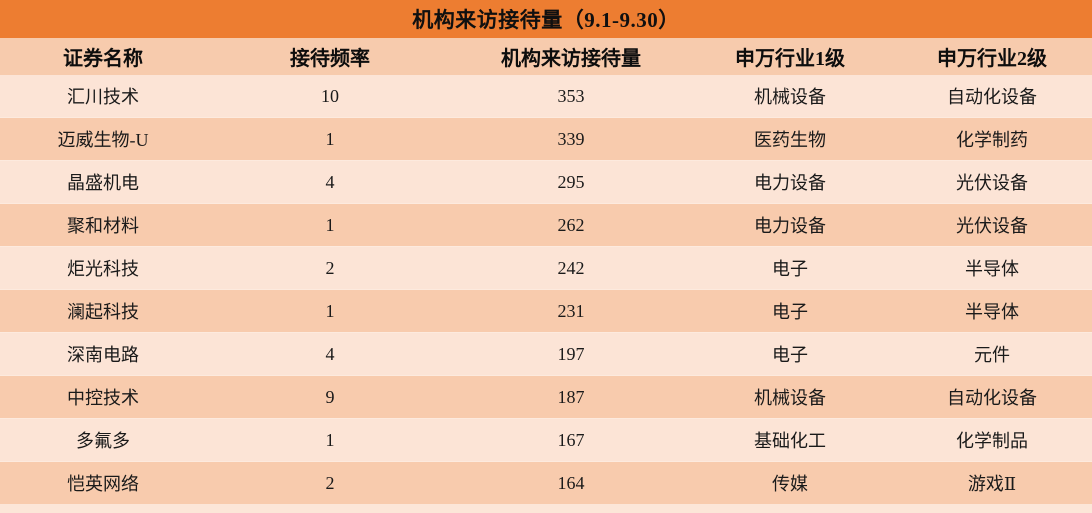 Image resolution: width=1092 pixels, height=513 pixels. Describe the element at coordinates (790, 440) in the screenshot. I see `cell-industry-l1: 基础化工` at that location.